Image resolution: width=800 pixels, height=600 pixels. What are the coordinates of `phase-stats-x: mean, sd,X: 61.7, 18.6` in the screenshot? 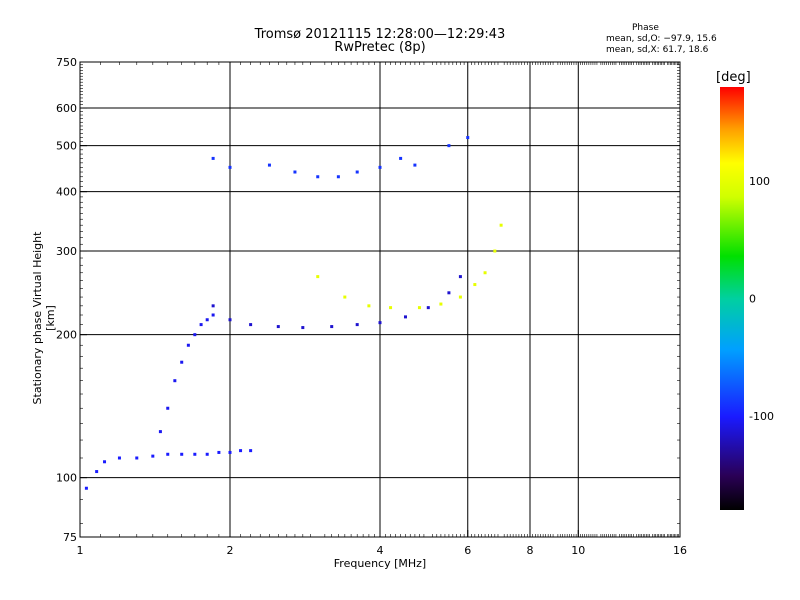 It's located at (657, 50).